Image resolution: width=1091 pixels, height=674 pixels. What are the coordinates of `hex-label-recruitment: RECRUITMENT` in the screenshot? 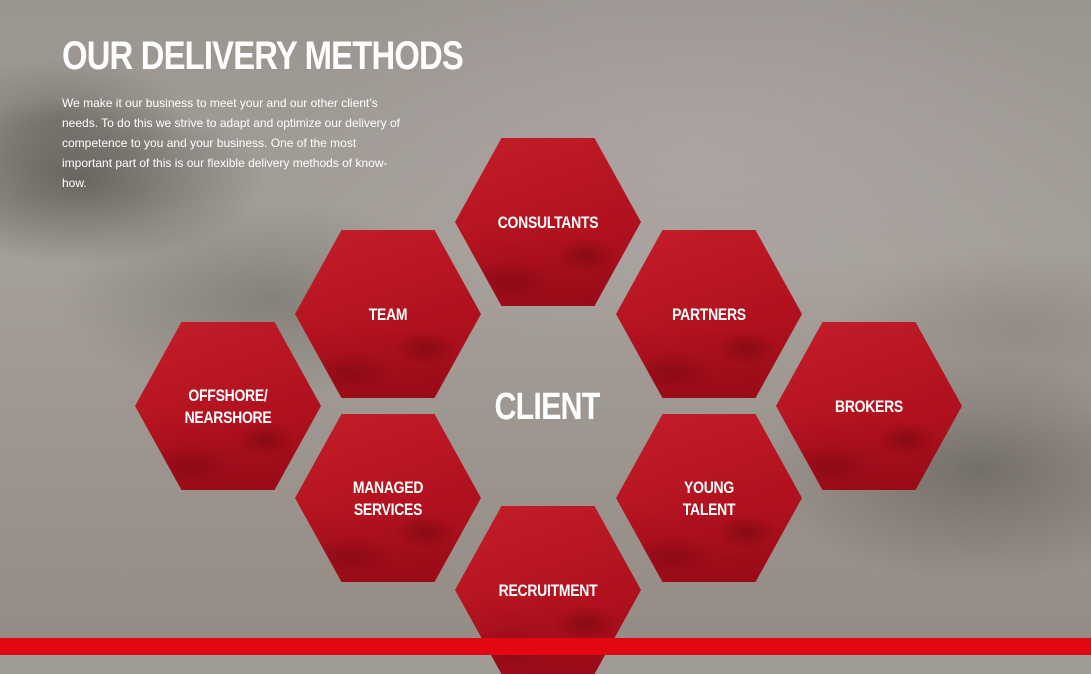 It's located at (548, 590).